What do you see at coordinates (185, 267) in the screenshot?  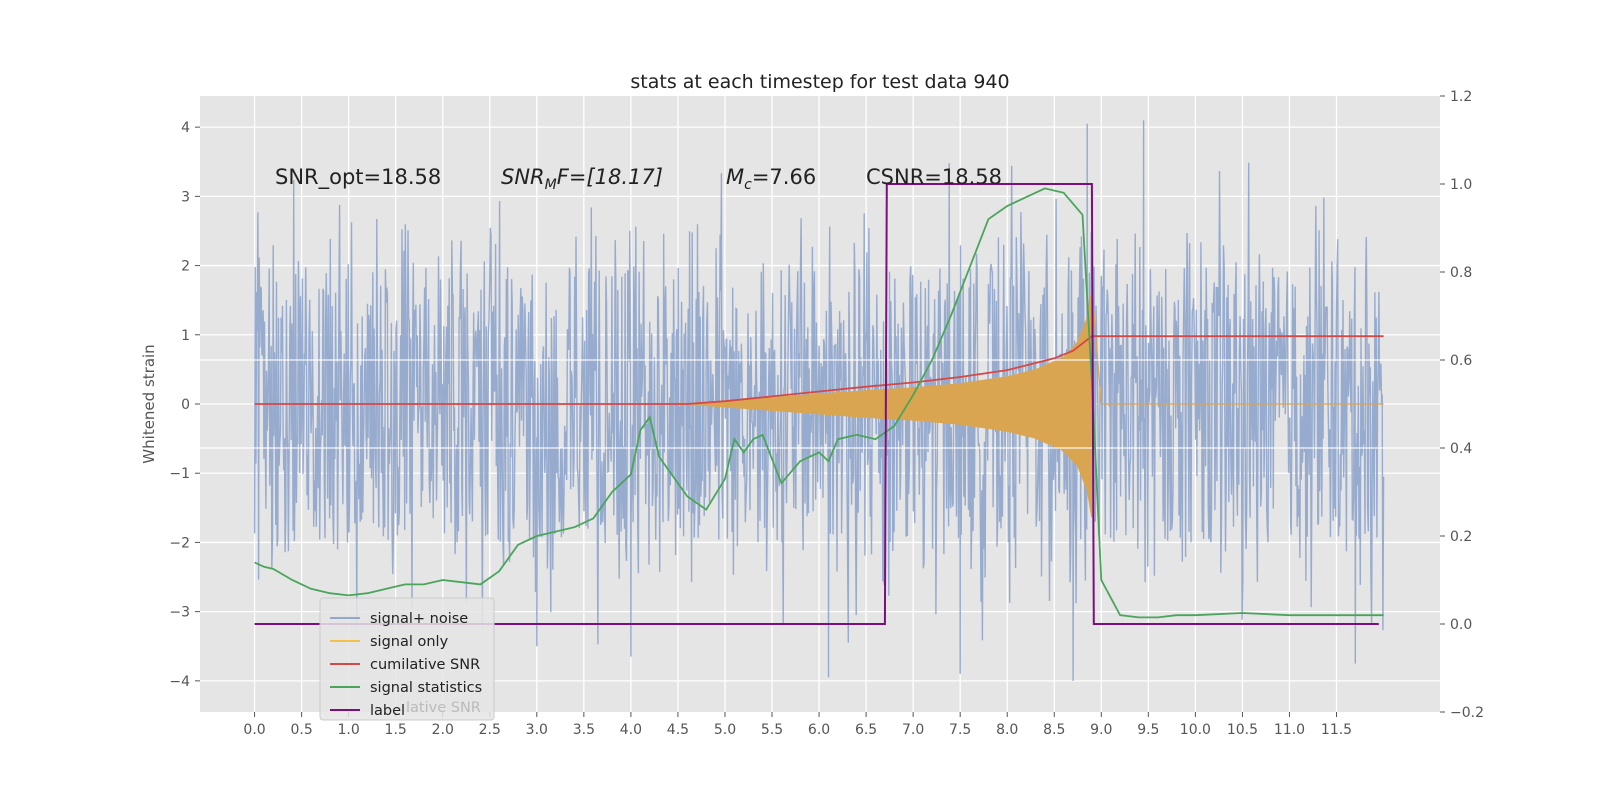 I see `y-tick-label: 2` at bounding box center [185, 267].